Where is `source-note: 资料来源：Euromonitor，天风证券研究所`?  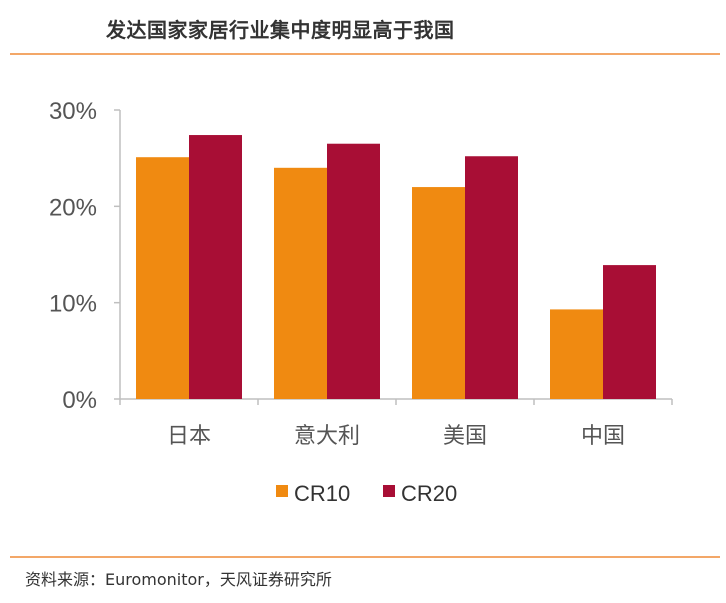 source-note: 资料来源：Euromonitor，天风证券研究所 is located at coordinates (178, 579).